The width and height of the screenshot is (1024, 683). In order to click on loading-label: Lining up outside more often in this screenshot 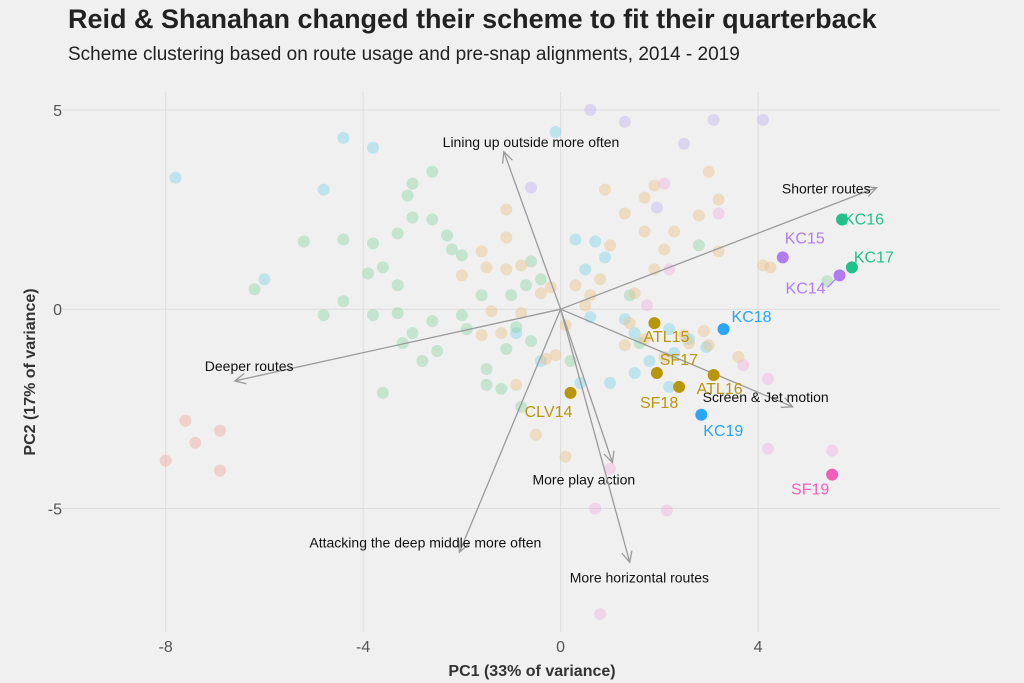, I will do `click(531, 142)`.